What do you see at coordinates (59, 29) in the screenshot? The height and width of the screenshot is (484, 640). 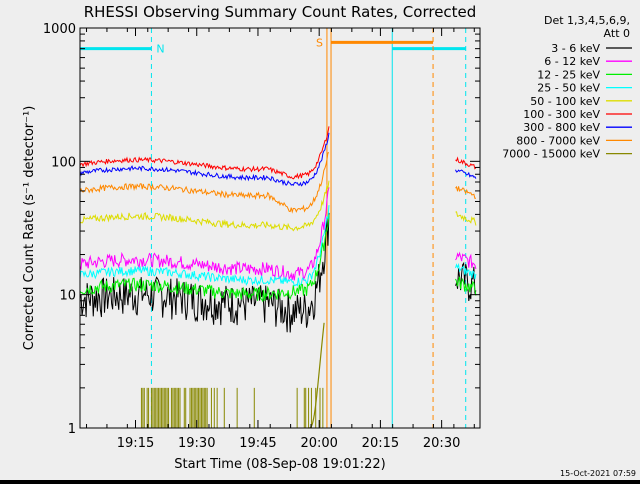 I see `y-tick-label-3: 1000` at bounding box center [59, 29].